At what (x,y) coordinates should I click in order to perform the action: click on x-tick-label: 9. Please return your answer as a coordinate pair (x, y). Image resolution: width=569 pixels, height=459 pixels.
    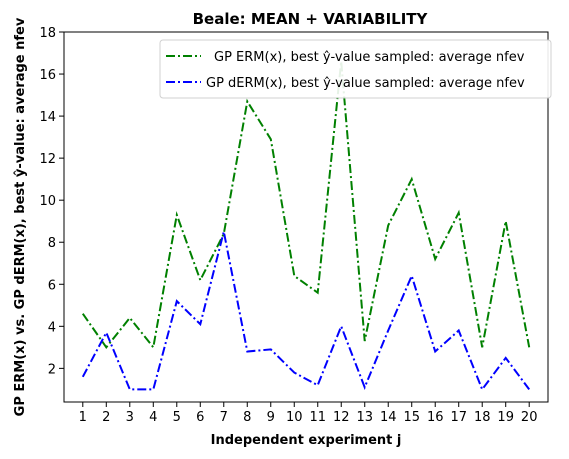
    Looking at the image, I should click on (271, 417).